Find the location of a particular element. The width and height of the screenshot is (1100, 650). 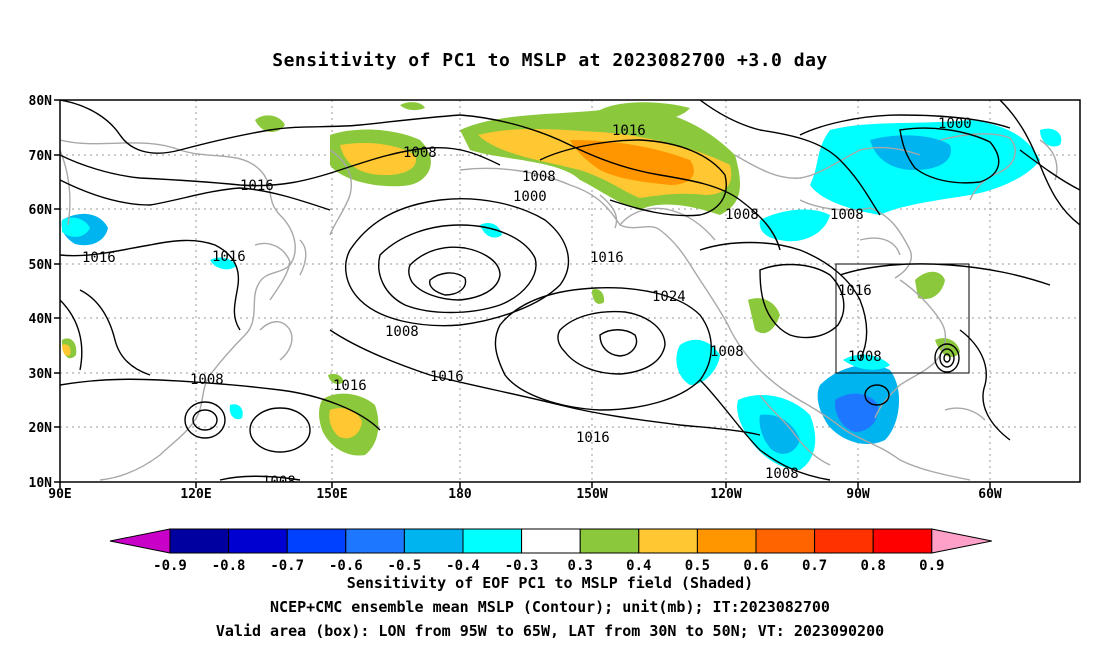

colorbar-label: 0.5 is located at coordinates (697, 566).